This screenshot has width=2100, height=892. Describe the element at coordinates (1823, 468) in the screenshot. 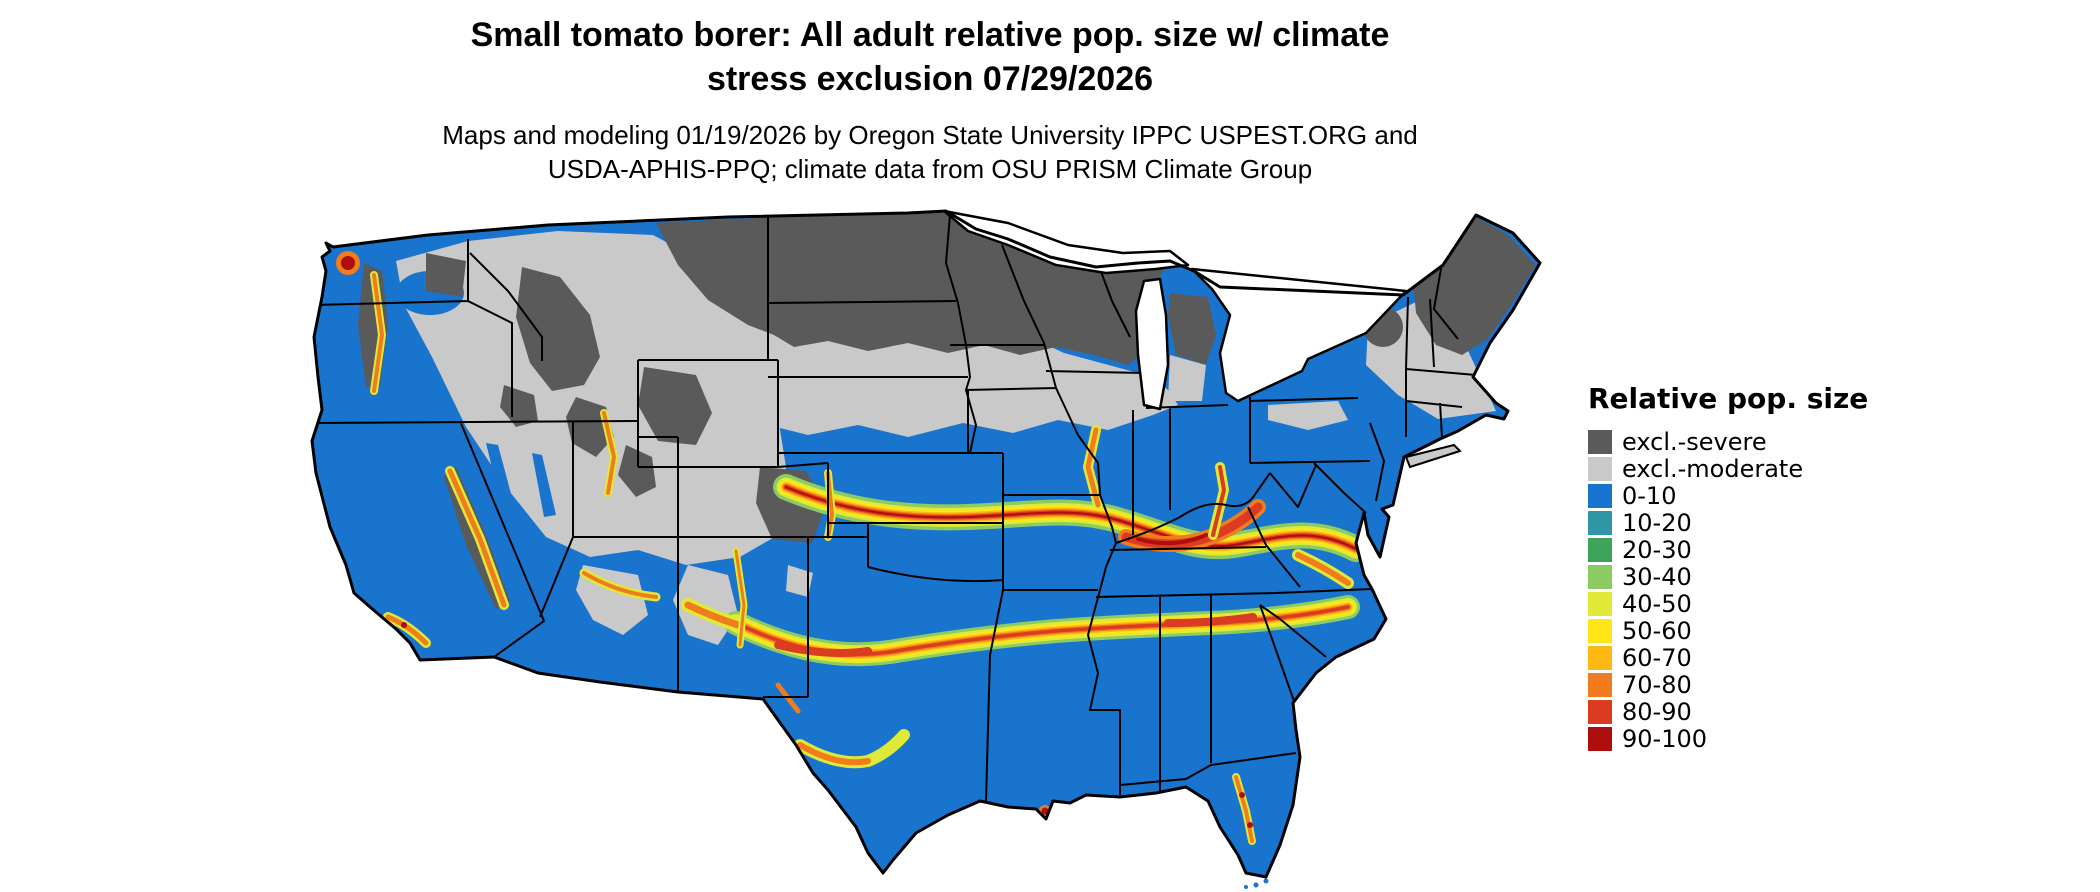

I see `legend-item: excl.-moderate` at that location.